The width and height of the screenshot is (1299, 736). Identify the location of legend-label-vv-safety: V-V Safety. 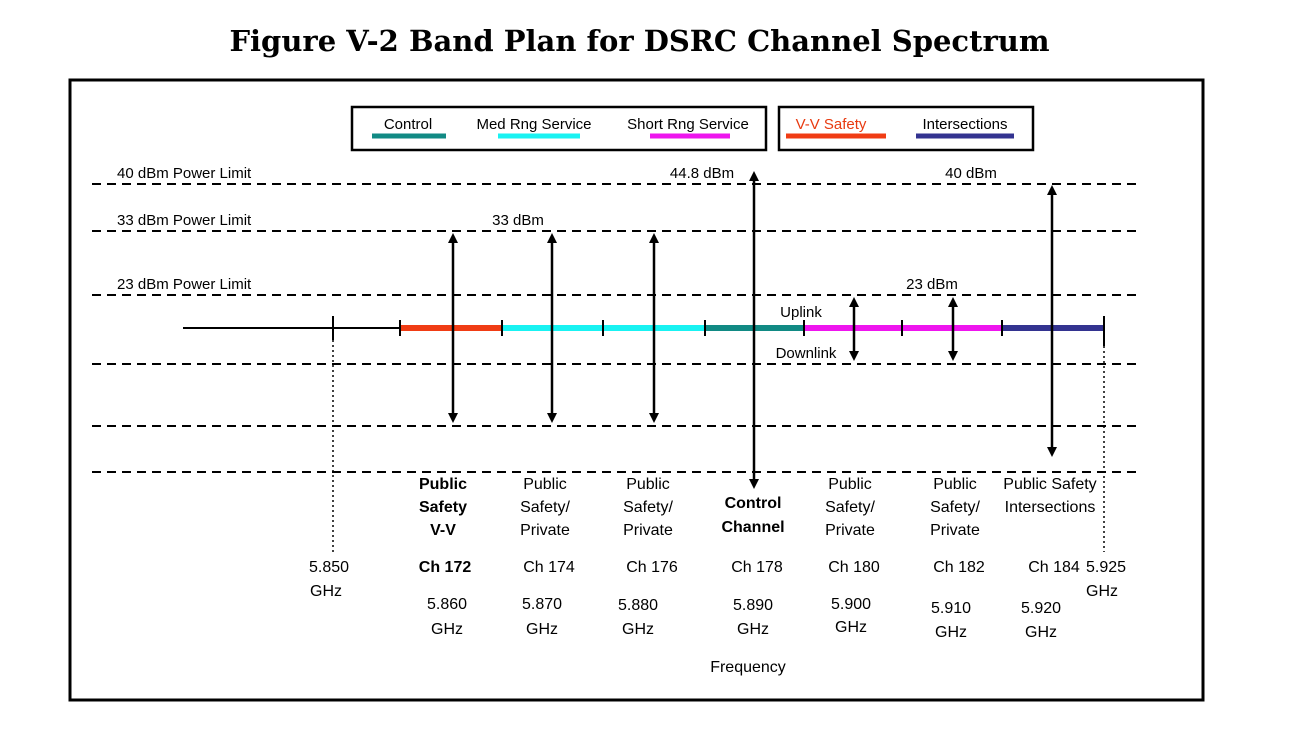
(831, 124).